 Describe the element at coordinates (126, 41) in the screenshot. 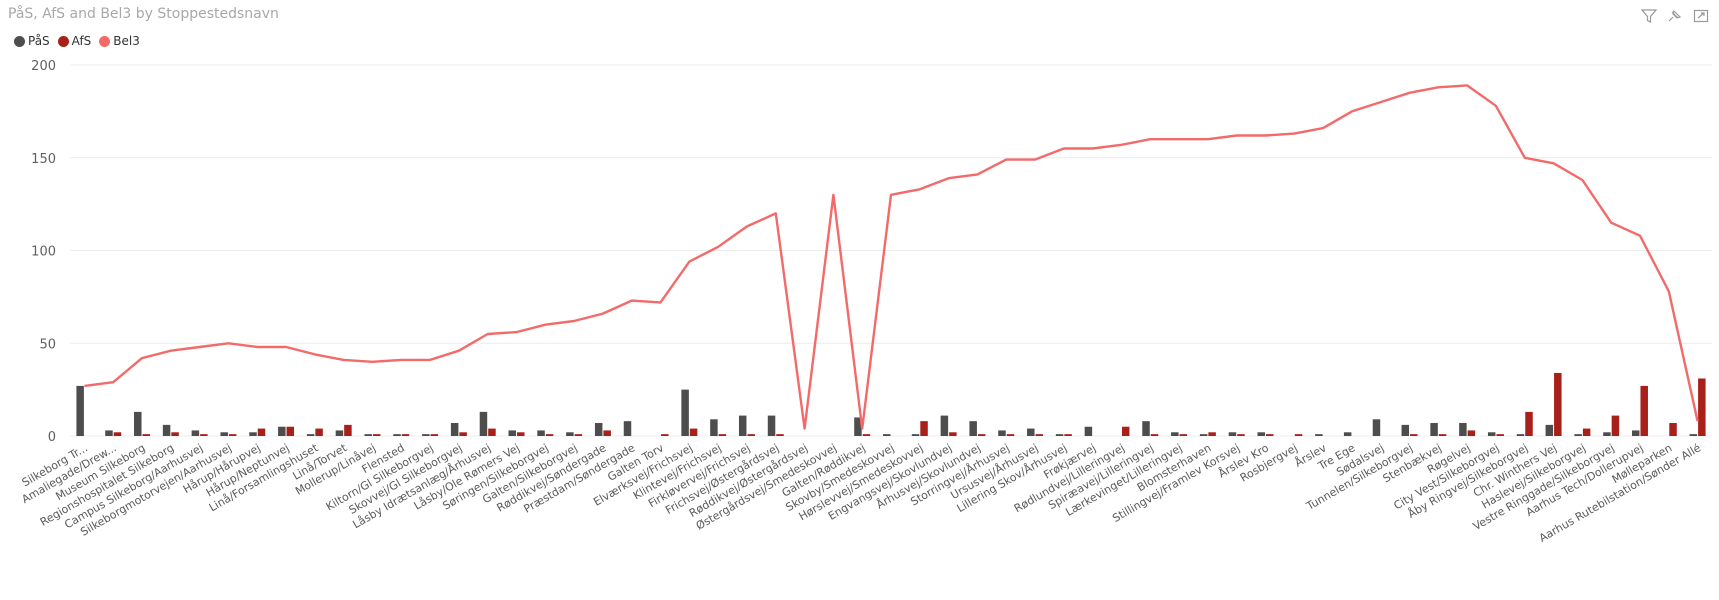

I see `legend-label: Bel3` at that location.